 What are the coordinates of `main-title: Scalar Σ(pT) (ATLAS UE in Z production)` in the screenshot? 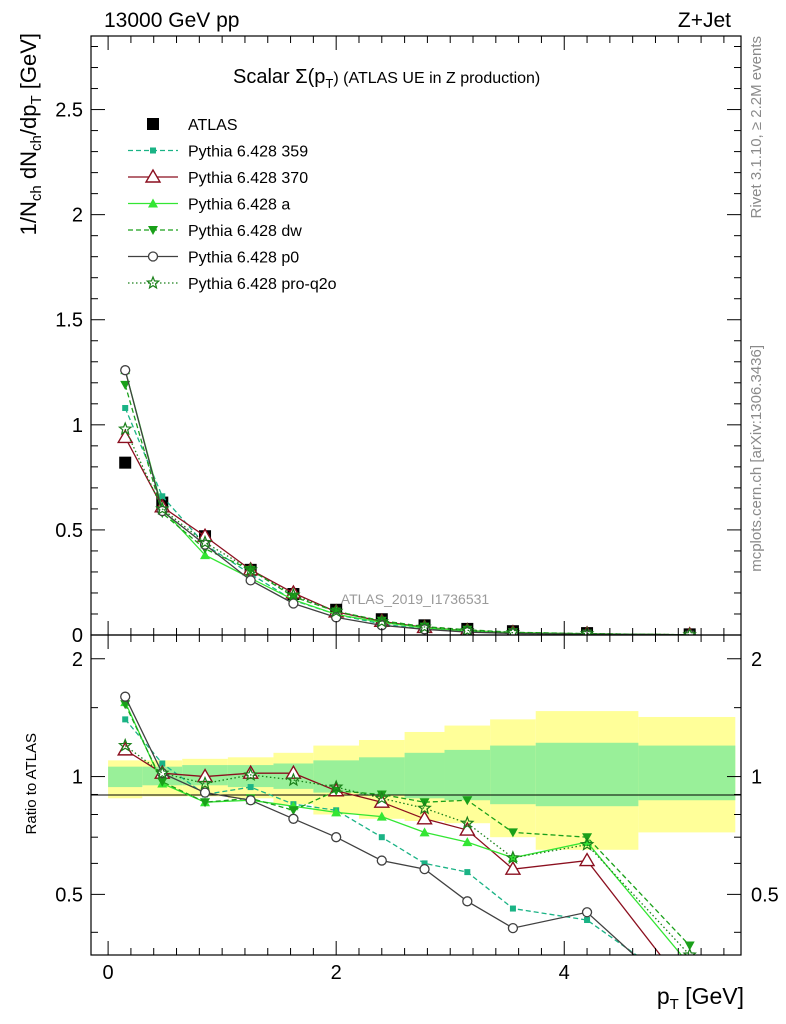 It's located at (386, 78).